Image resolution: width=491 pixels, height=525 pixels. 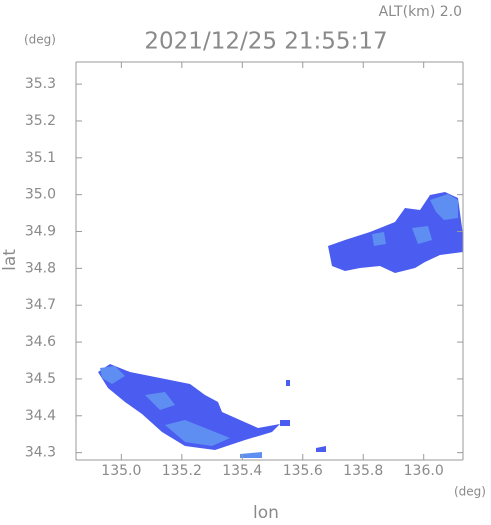 What do you see at coordinates (266, 512) in the screenshot?
I see `x-axis-label: lon` at bounding box center [266, 512].